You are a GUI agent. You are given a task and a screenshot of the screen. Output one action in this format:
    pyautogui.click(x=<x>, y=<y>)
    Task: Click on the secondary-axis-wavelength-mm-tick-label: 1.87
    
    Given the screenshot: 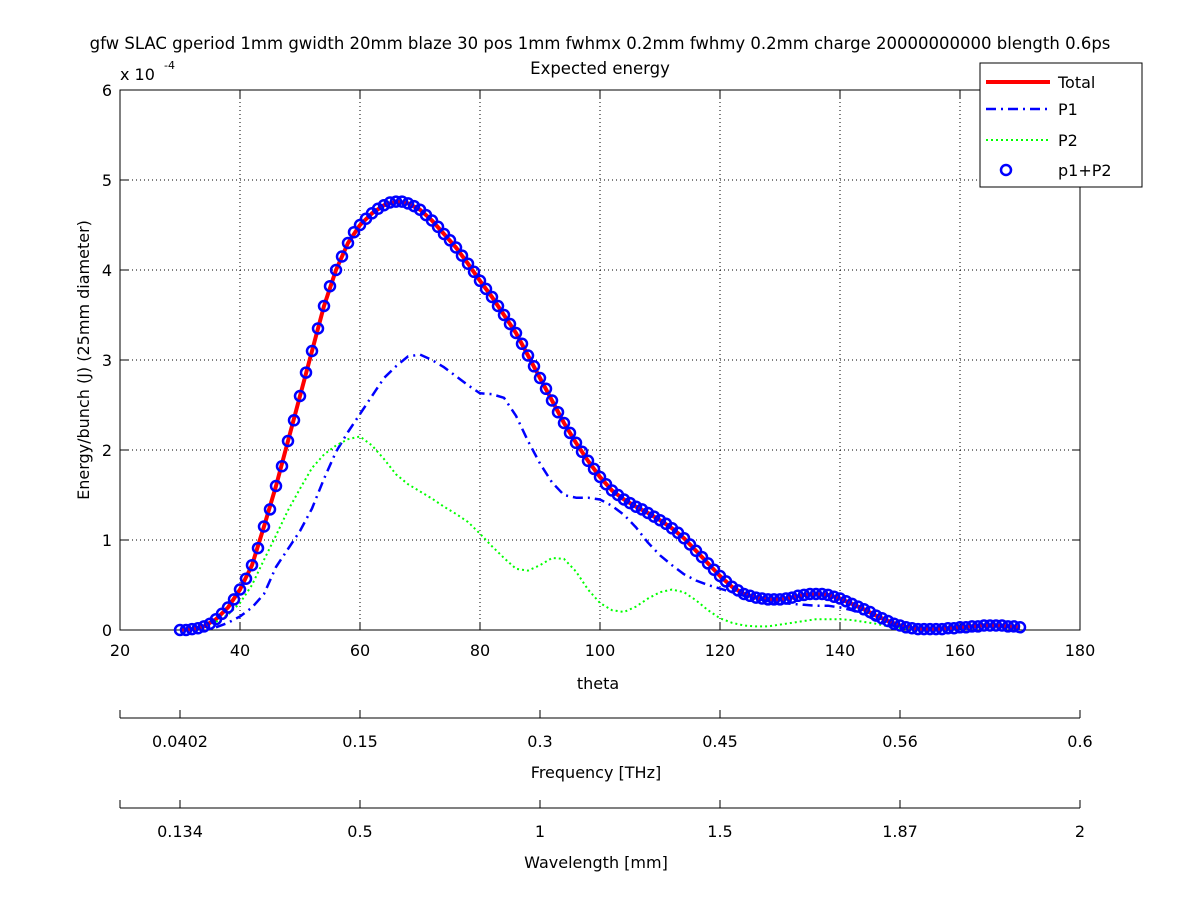 What is the action you would take?
    pyautogui.click(x=900, y=831)
    